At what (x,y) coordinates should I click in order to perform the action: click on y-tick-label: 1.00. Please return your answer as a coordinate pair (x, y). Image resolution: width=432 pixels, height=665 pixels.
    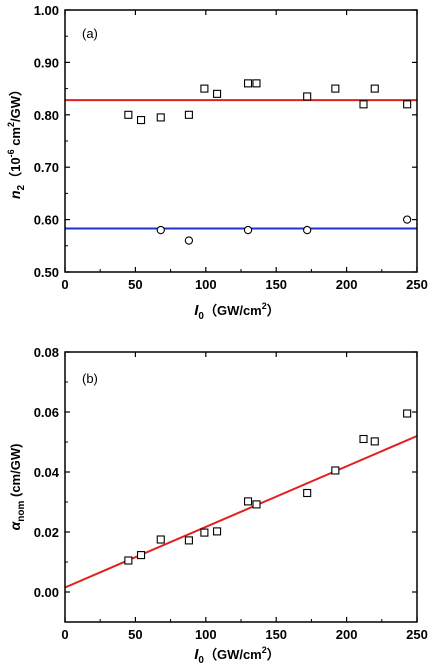
    Looking at the image, I should click on (46, 10).